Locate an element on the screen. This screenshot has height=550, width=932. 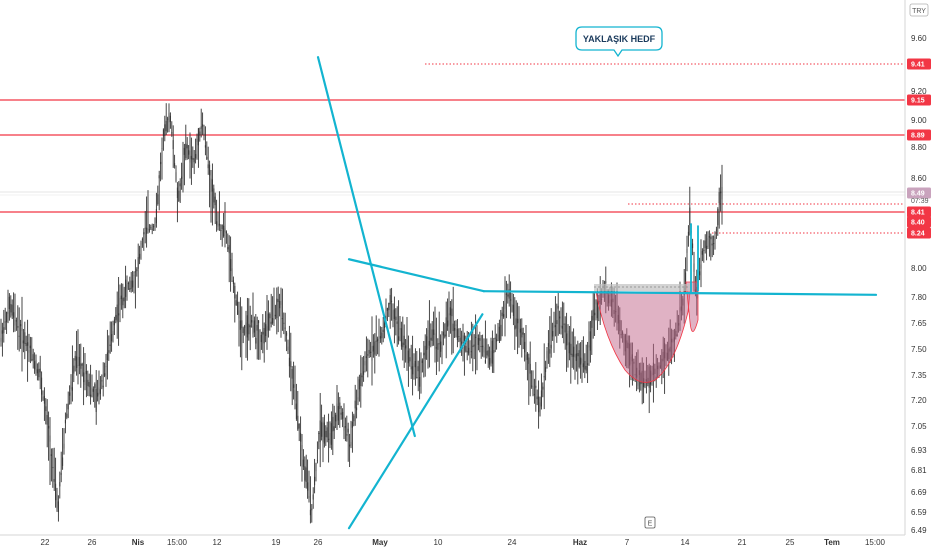
trend-line-lower is located at coordinates (415, 421).